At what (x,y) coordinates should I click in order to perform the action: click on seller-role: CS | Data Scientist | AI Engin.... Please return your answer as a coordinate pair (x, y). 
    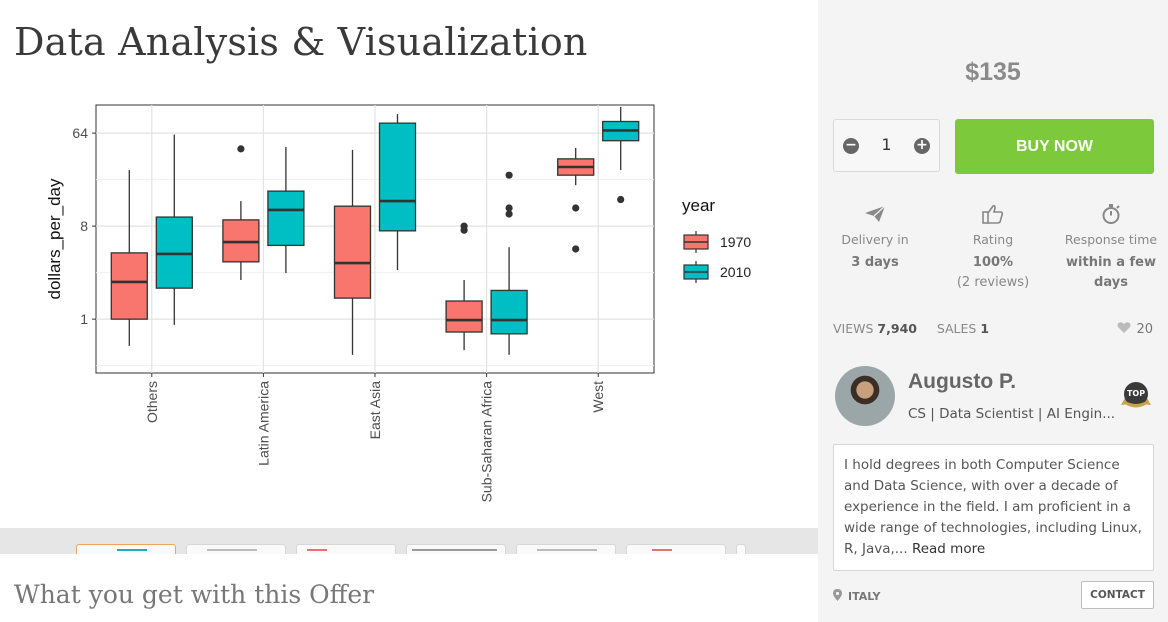
    Looking at the image, I should click on (1012, 414).